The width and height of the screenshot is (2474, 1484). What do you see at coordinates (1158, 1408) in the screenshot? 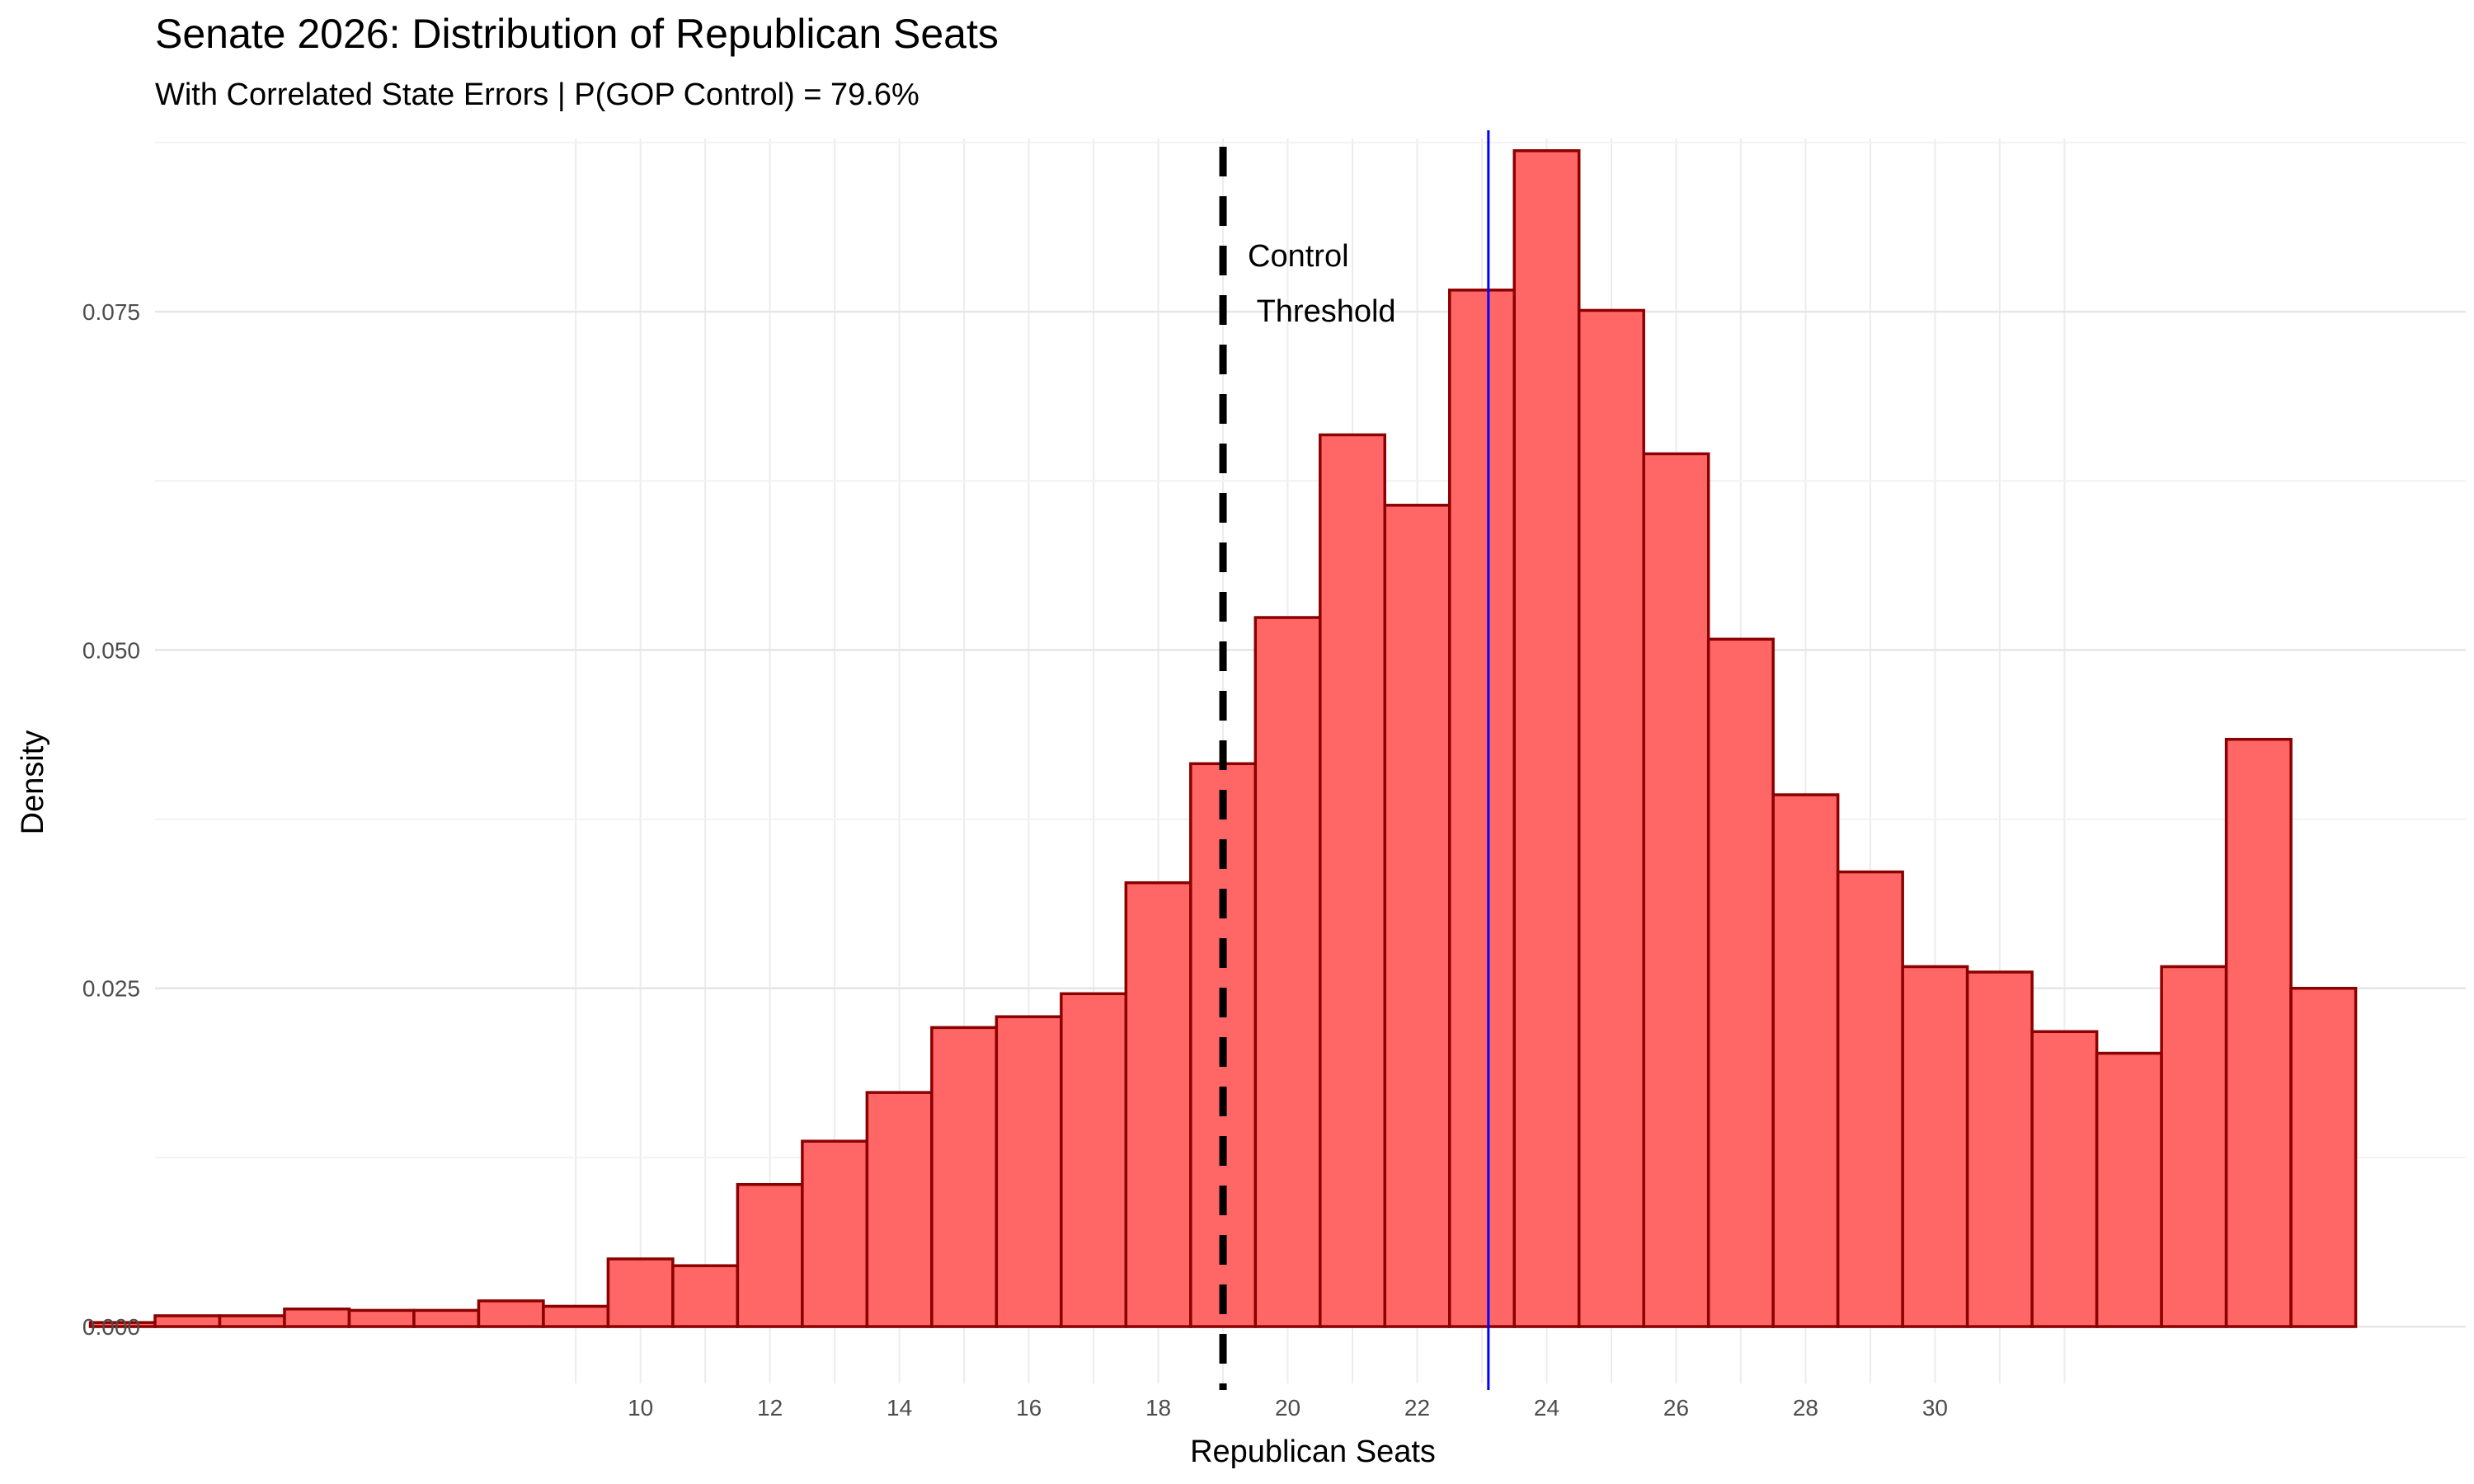
I see `x-tick-label: 18` at bounding box center [1158, 1408].